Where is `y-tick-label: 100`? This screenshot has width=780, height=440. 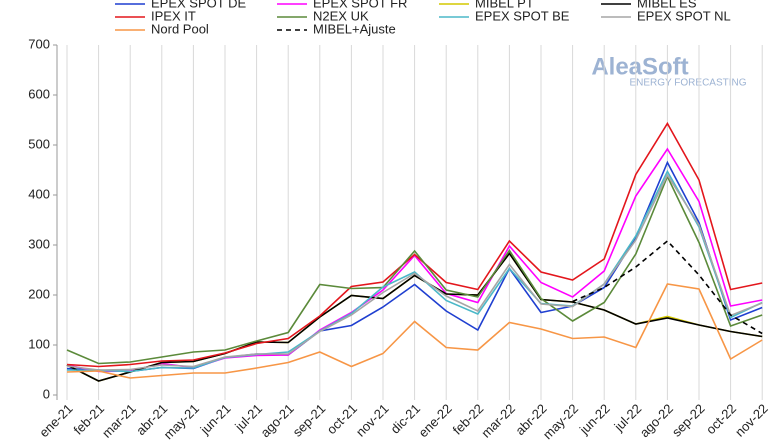
y-tick-label: 100 is located at coordinates (39, 343).